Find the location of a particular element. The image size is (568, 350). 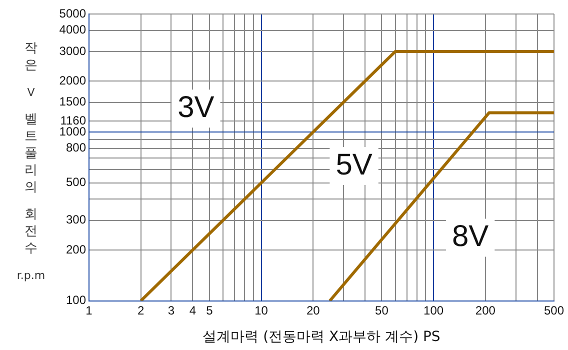

y-tick-label: 1500 is located at coordinates (72, 101).